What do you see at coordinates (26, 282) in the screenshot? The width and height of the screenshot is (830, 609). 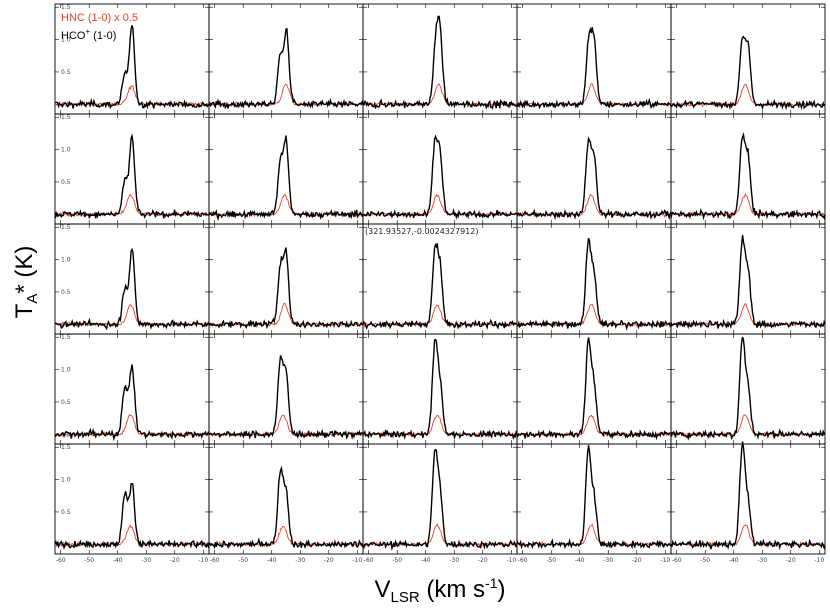 I see `y-axis-label: TA* (K)` at bounding box center [26, 282].